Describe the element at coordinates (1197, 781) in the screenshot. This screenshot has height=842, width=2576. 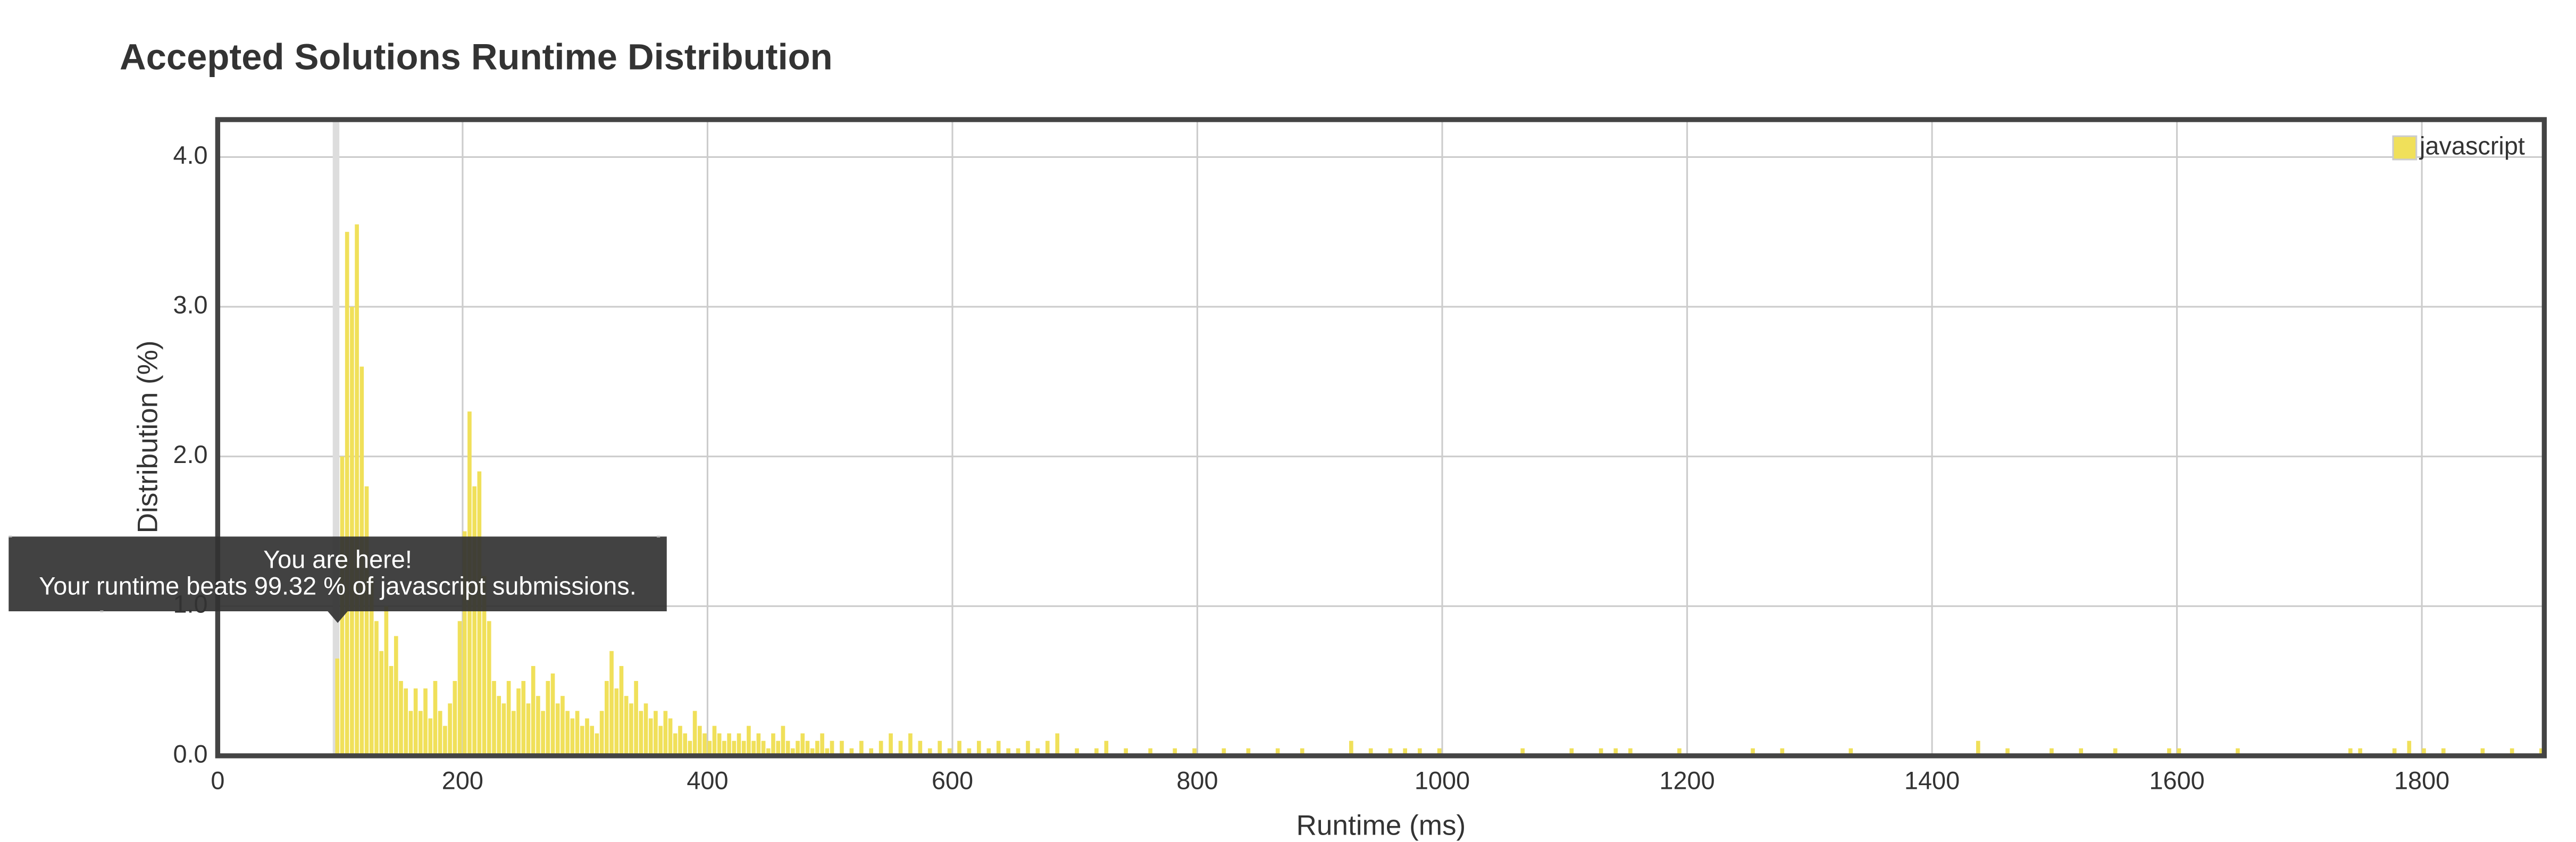
I see `x-tick-label: 800` at that location.